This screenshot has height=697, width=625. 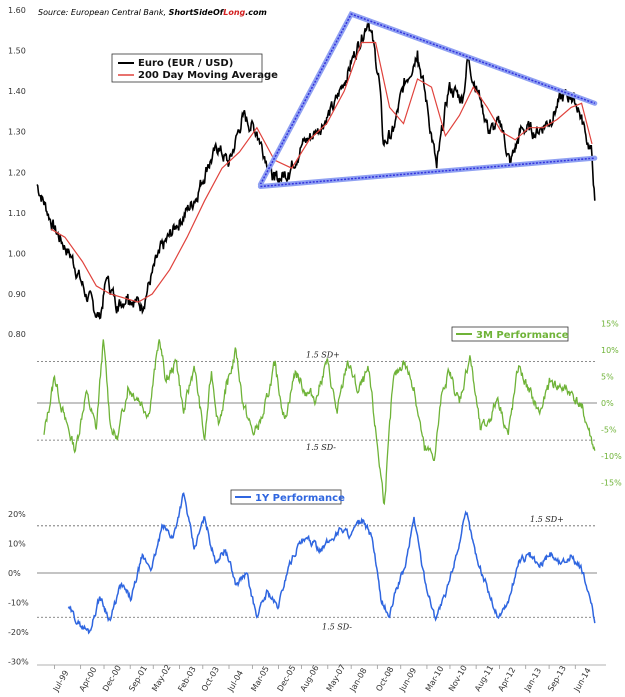 What do you see at coordinates (17, 91) in the screenshot?
I see `top-y-tick: 1.40` at bounding box center [17, 91].